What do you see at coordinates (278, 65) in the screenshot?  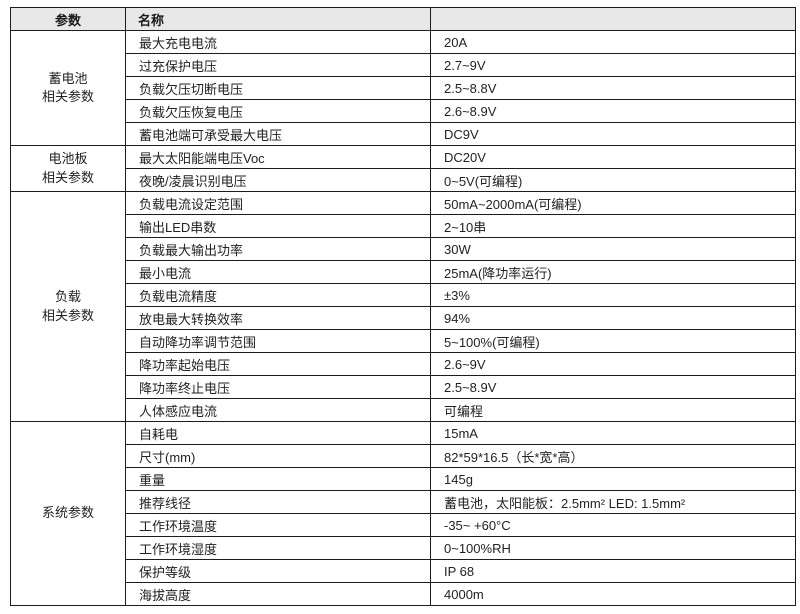 I see `param-name-cell: 过充保护电压` at bounding box center [278, 65].